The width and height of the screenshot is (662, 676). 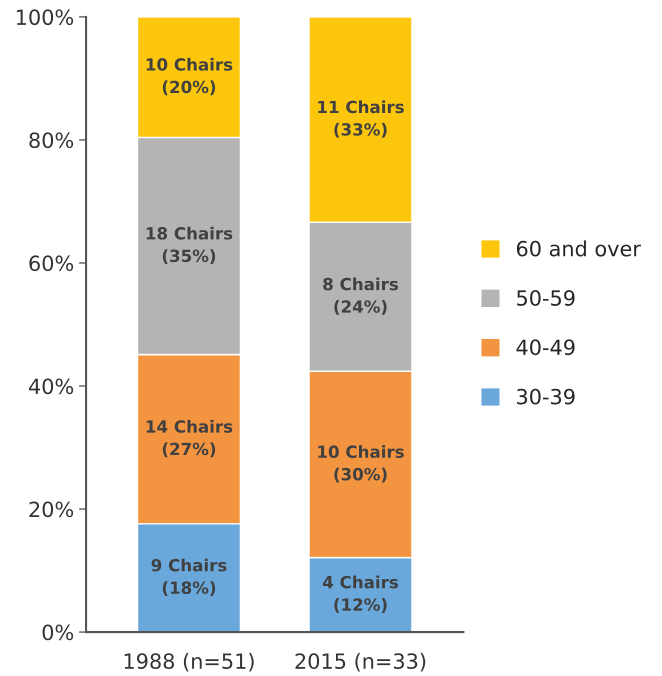 What do you see at coordinates (45, 17) in the screenshot?
I see `y-tick-label: 100%` at bounding box center [45, 17].